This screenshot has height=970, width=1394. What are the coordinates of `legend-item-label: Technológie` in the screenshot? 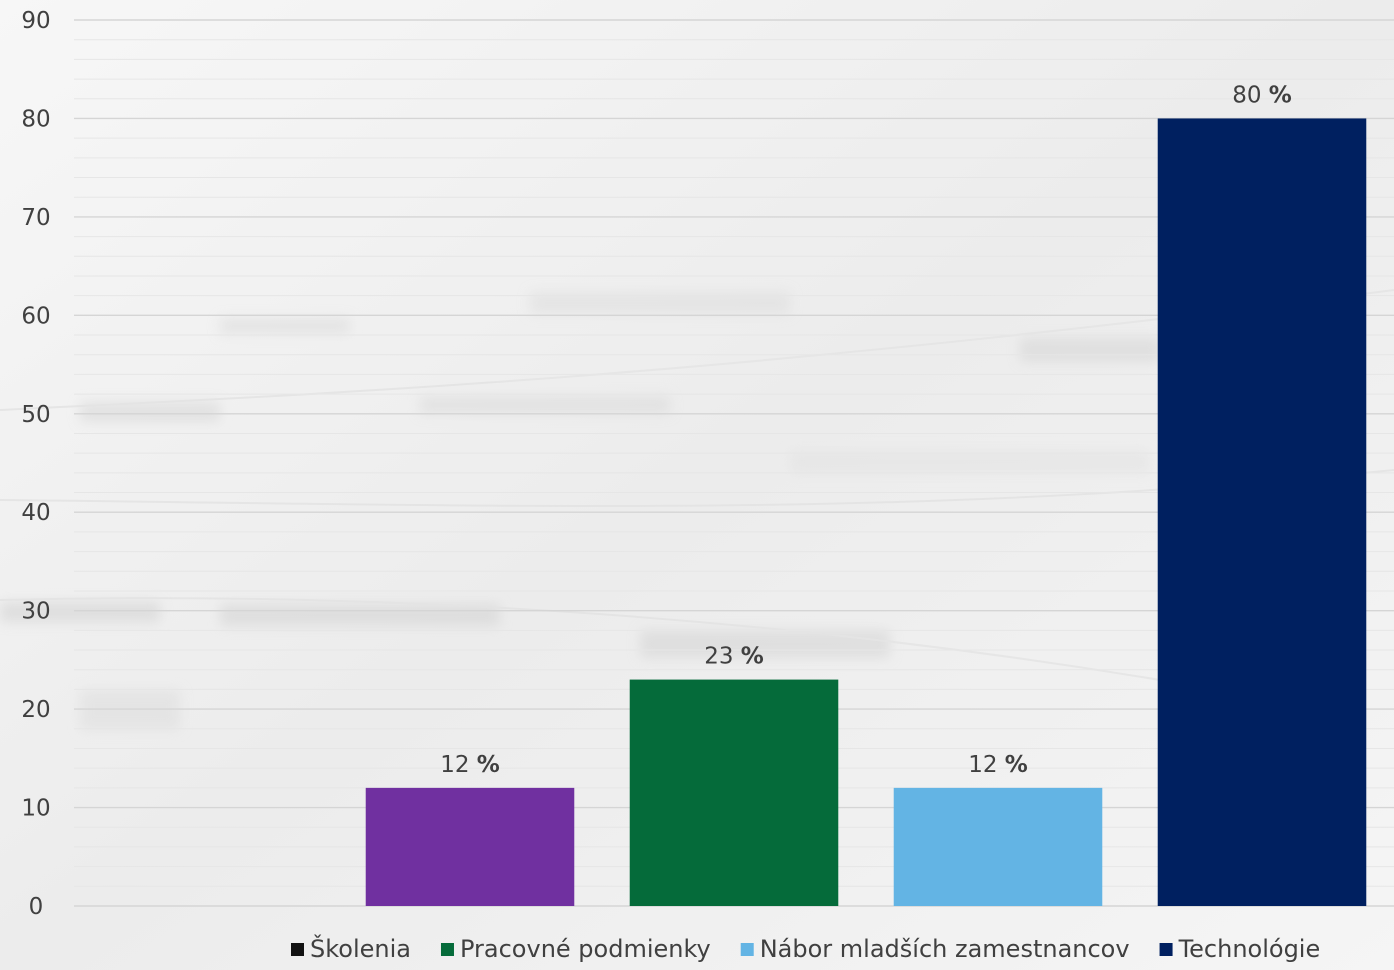 It's located at (1249, 949).